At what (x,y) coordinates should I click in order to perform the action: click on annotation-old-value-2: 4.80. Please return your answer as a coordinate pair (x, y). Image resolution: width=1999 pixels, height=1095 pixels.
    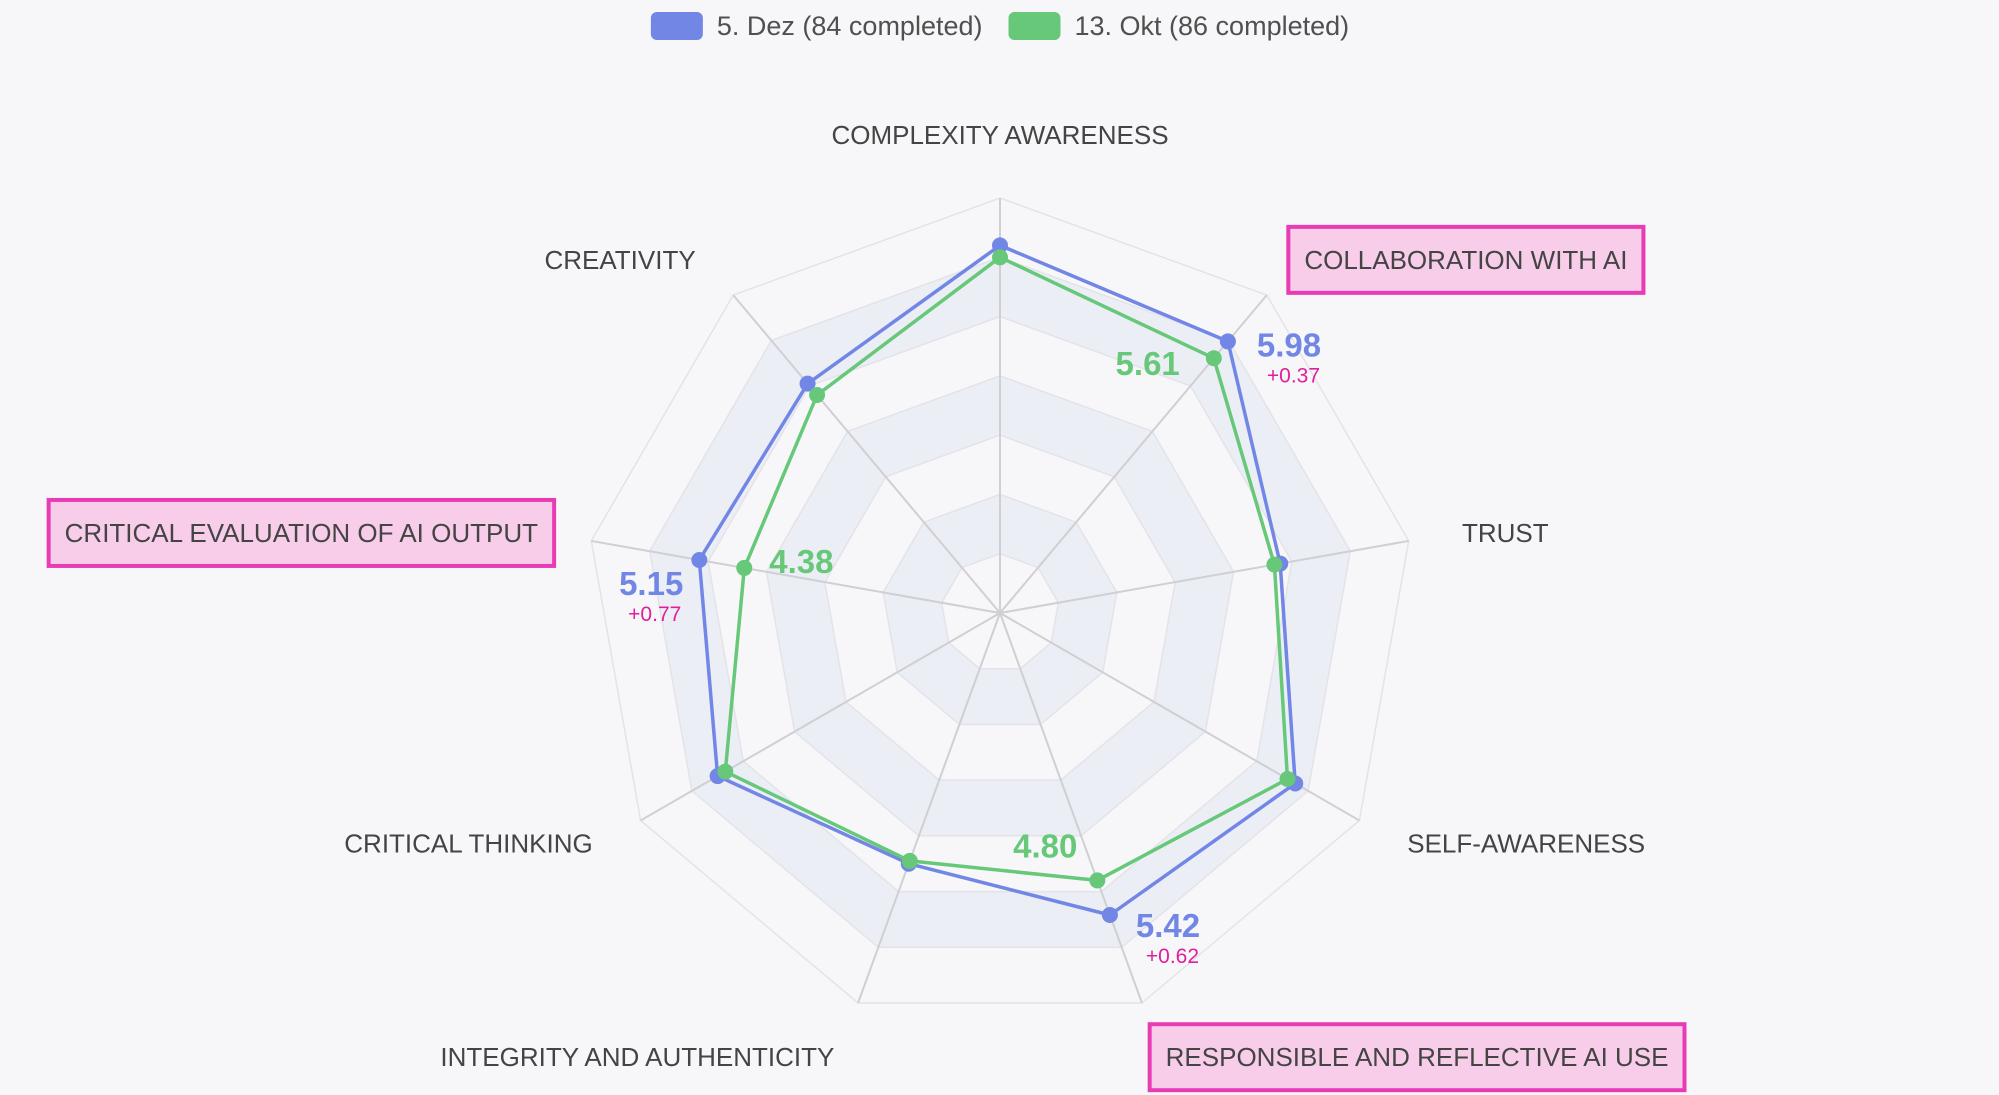
    Looking at the image, I should click on (1045, 845).